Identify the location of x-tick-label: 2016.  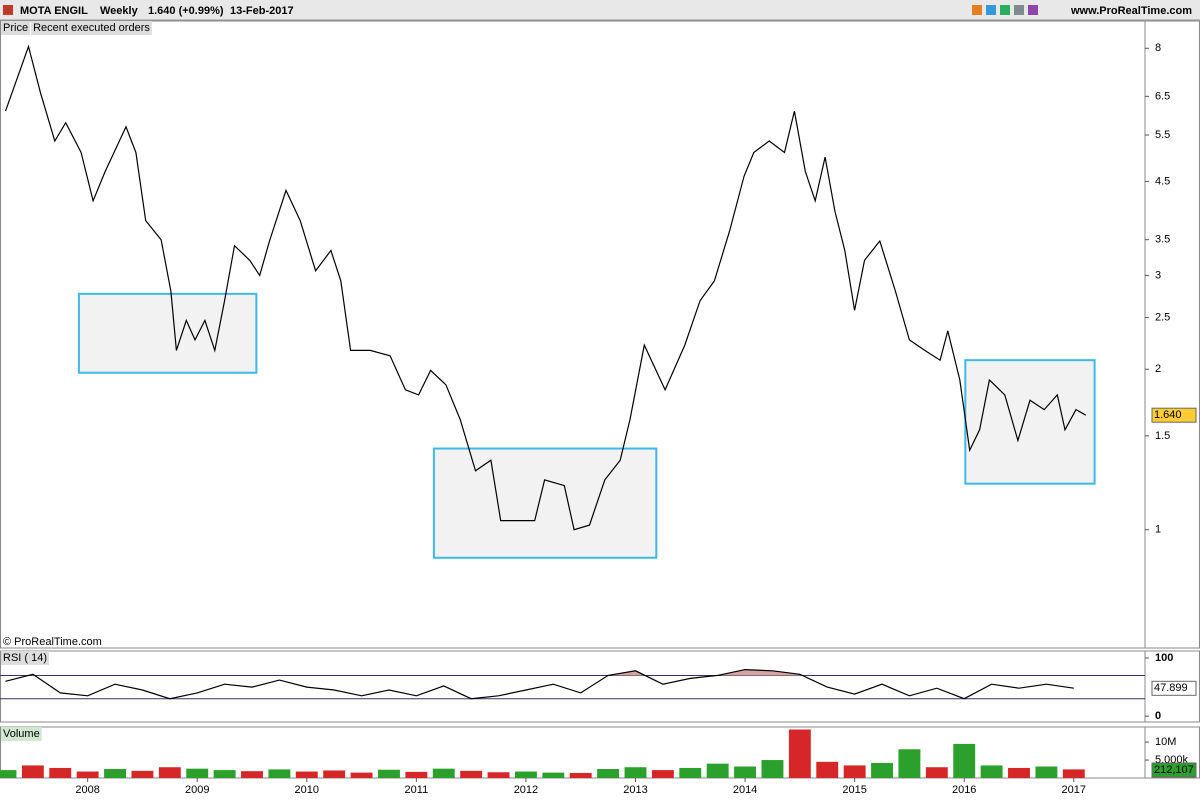
(964, 790).